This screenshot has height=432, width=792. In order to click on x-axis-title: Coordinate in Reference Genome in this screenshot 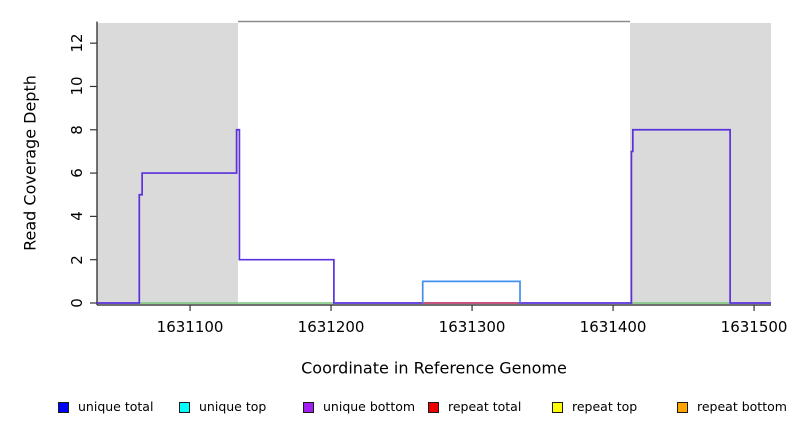, I will do `click(434, 368)`.